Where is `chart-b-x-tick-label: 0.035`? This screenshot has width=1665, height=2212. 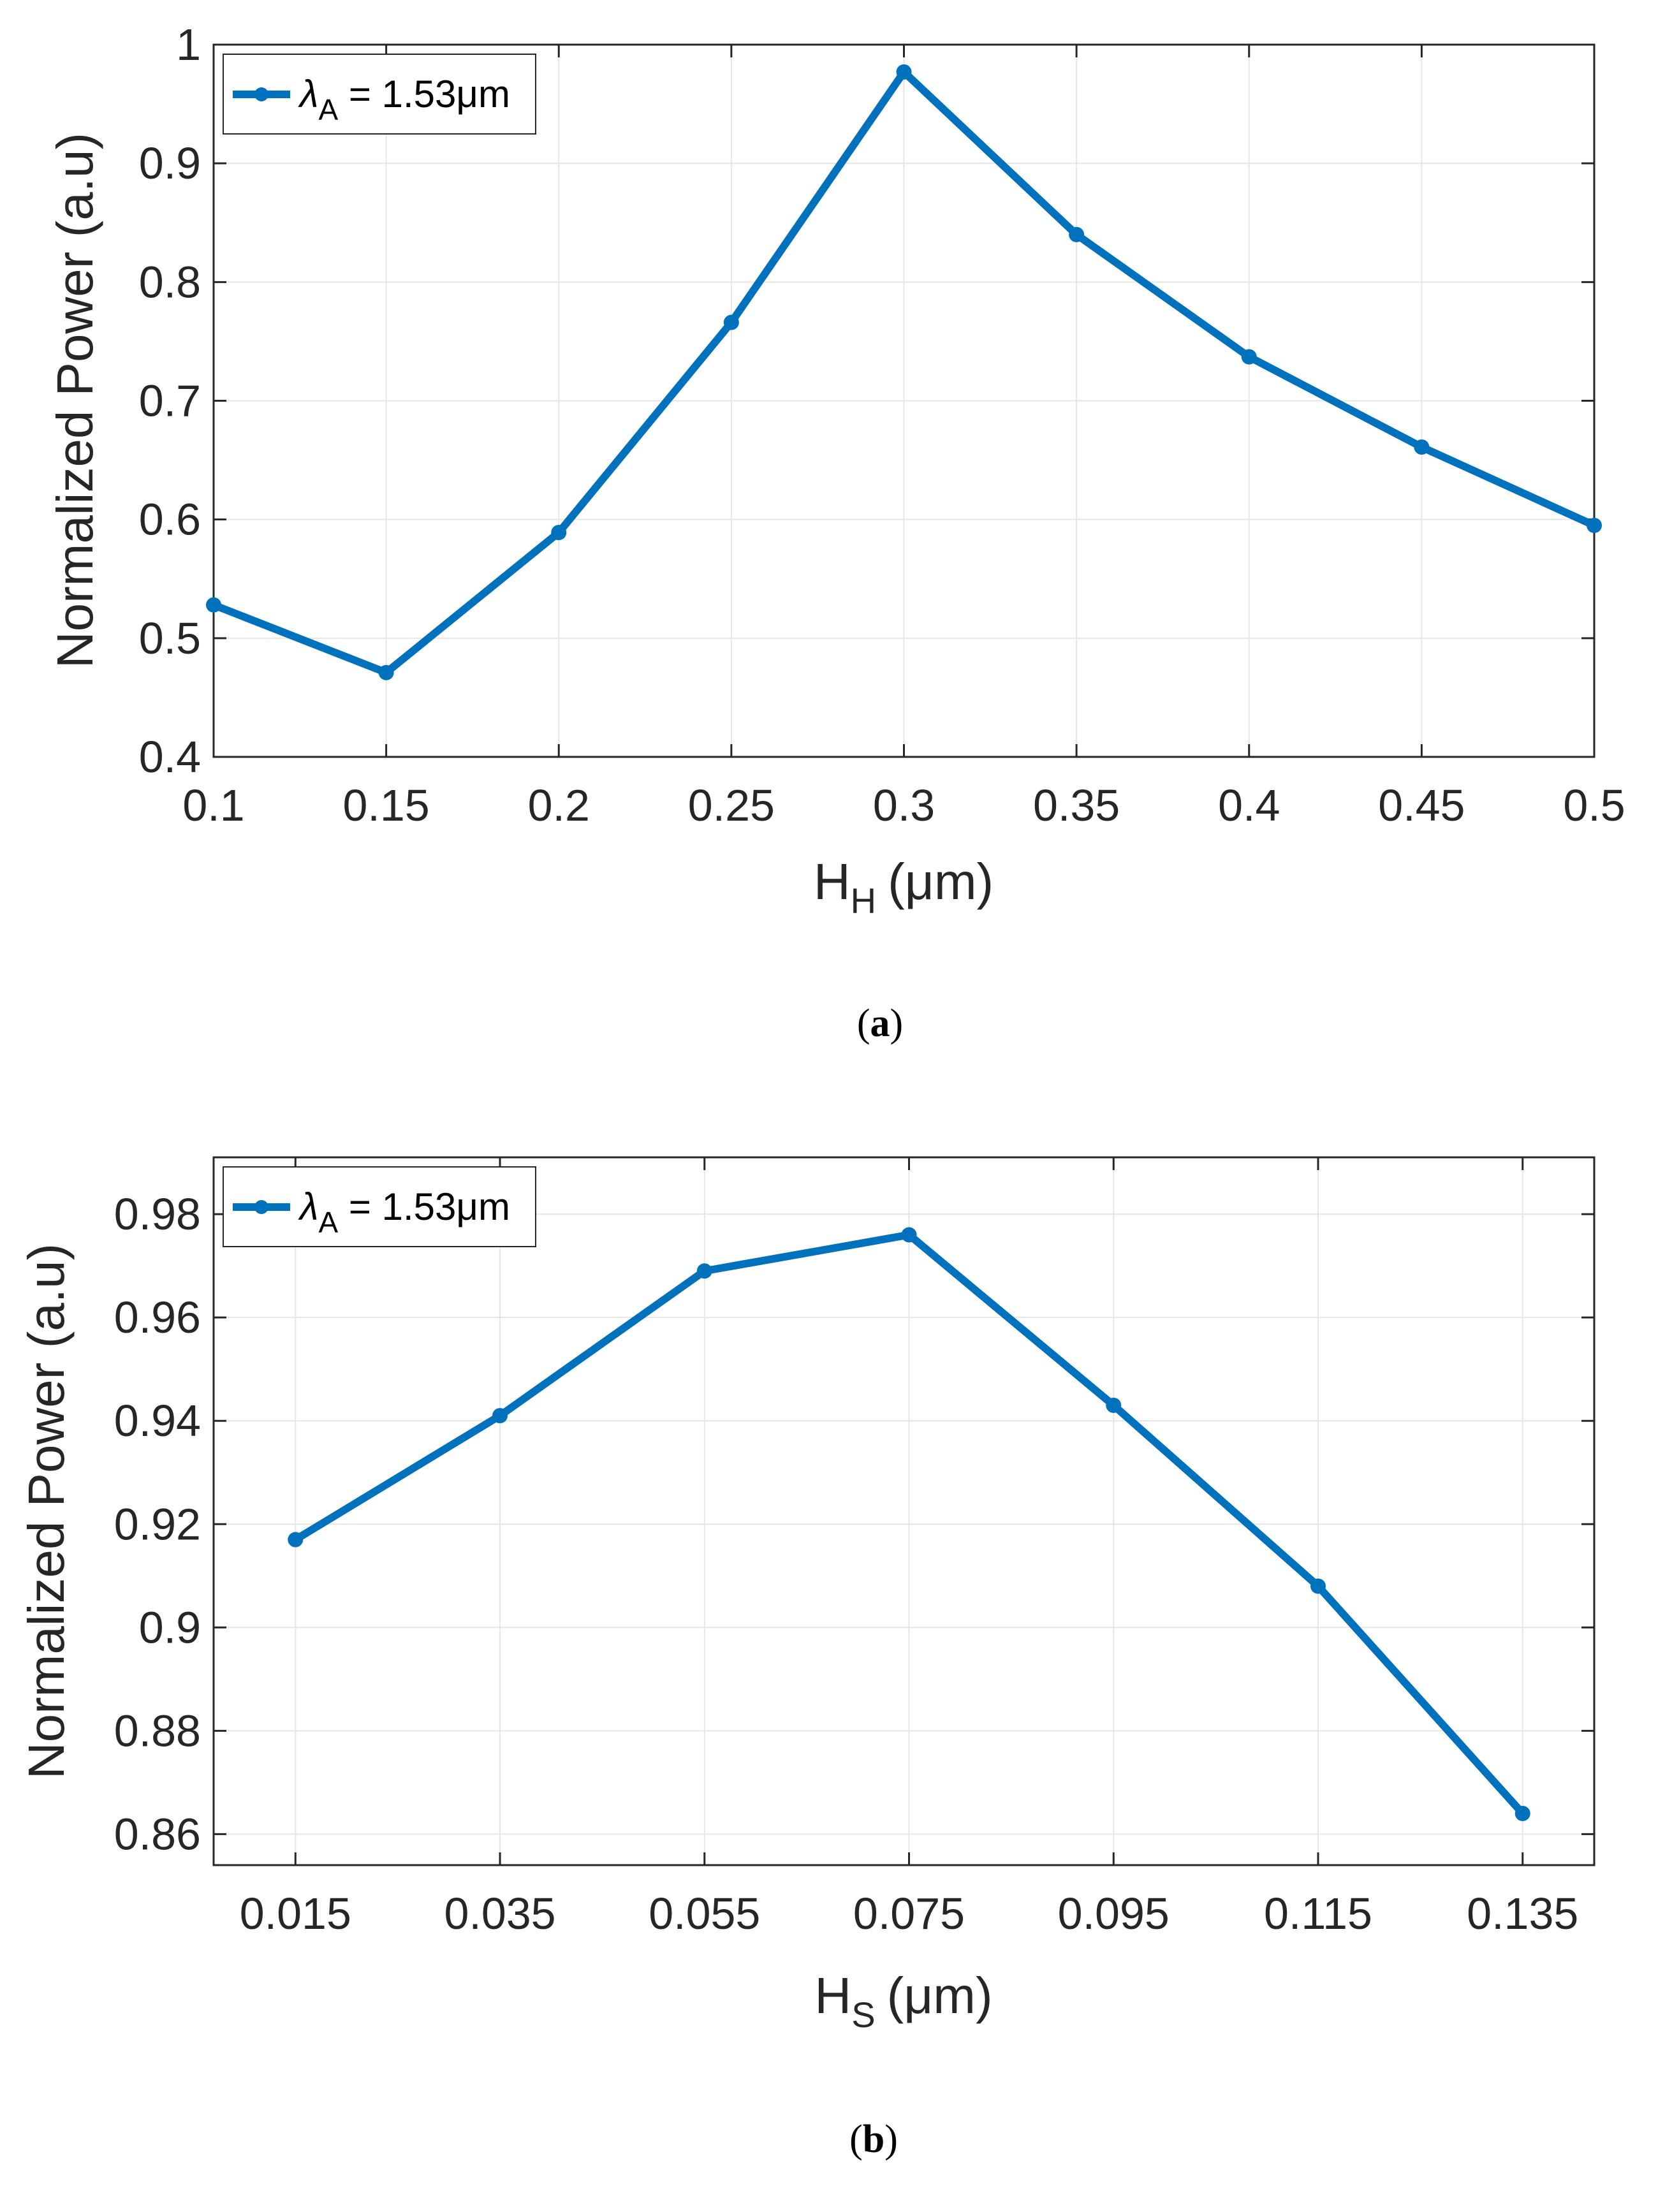 chart-b-x-tick-label: 0.035 is located at coordinates (499, 1914).